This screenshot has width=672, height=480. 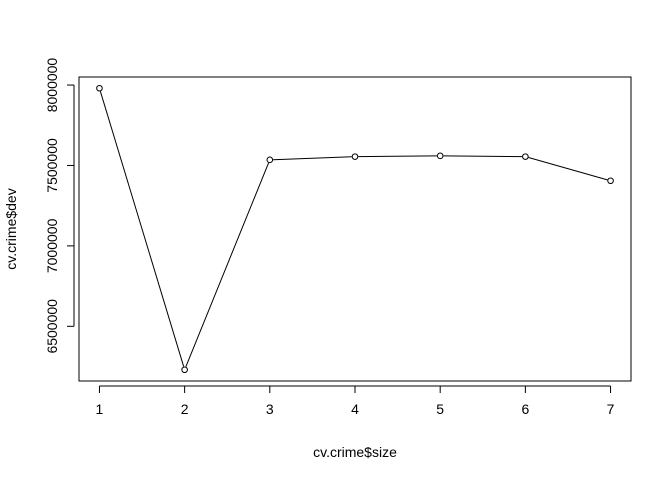 I want to click on x-tick-label: 3, so click(x=270, y=409).